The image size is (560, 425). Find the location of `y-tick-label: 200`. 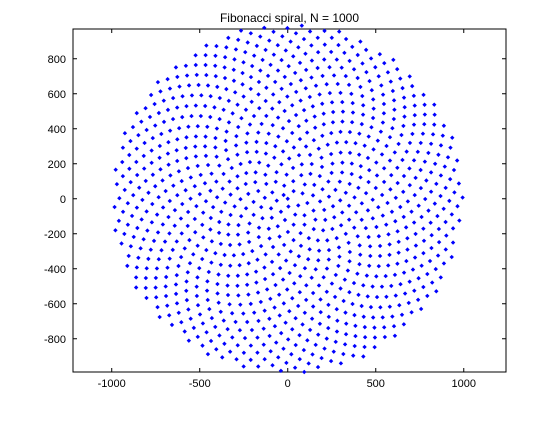

y-tick-label: 200 is located at coordinates (57, 165).